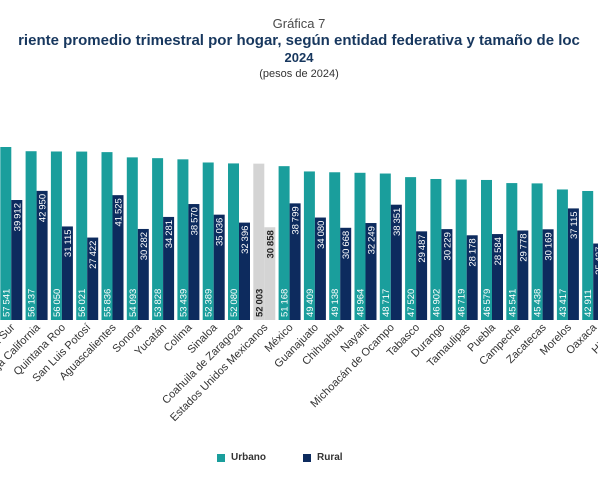 The height and width of the screenshot is (487, 598). What do you see at coordinates (372, 240) in the screenshot?
I see `value-label-rural-15: 32 249` at bounding box center [372, 240].